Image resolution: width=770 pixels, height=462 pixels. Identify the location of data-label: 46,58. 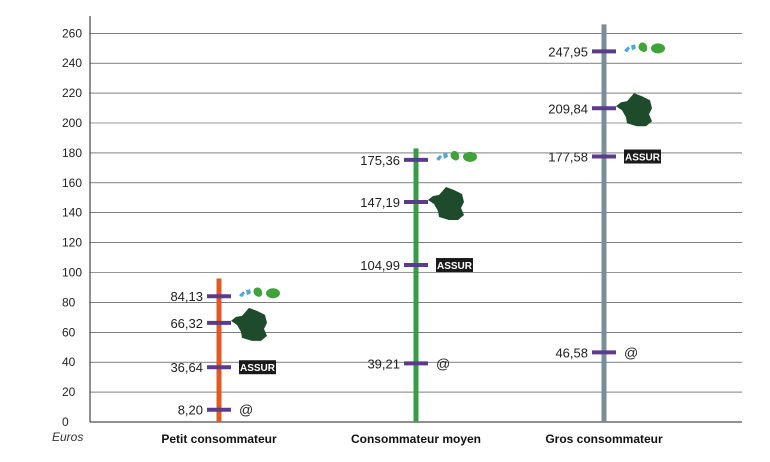
(571, 352).